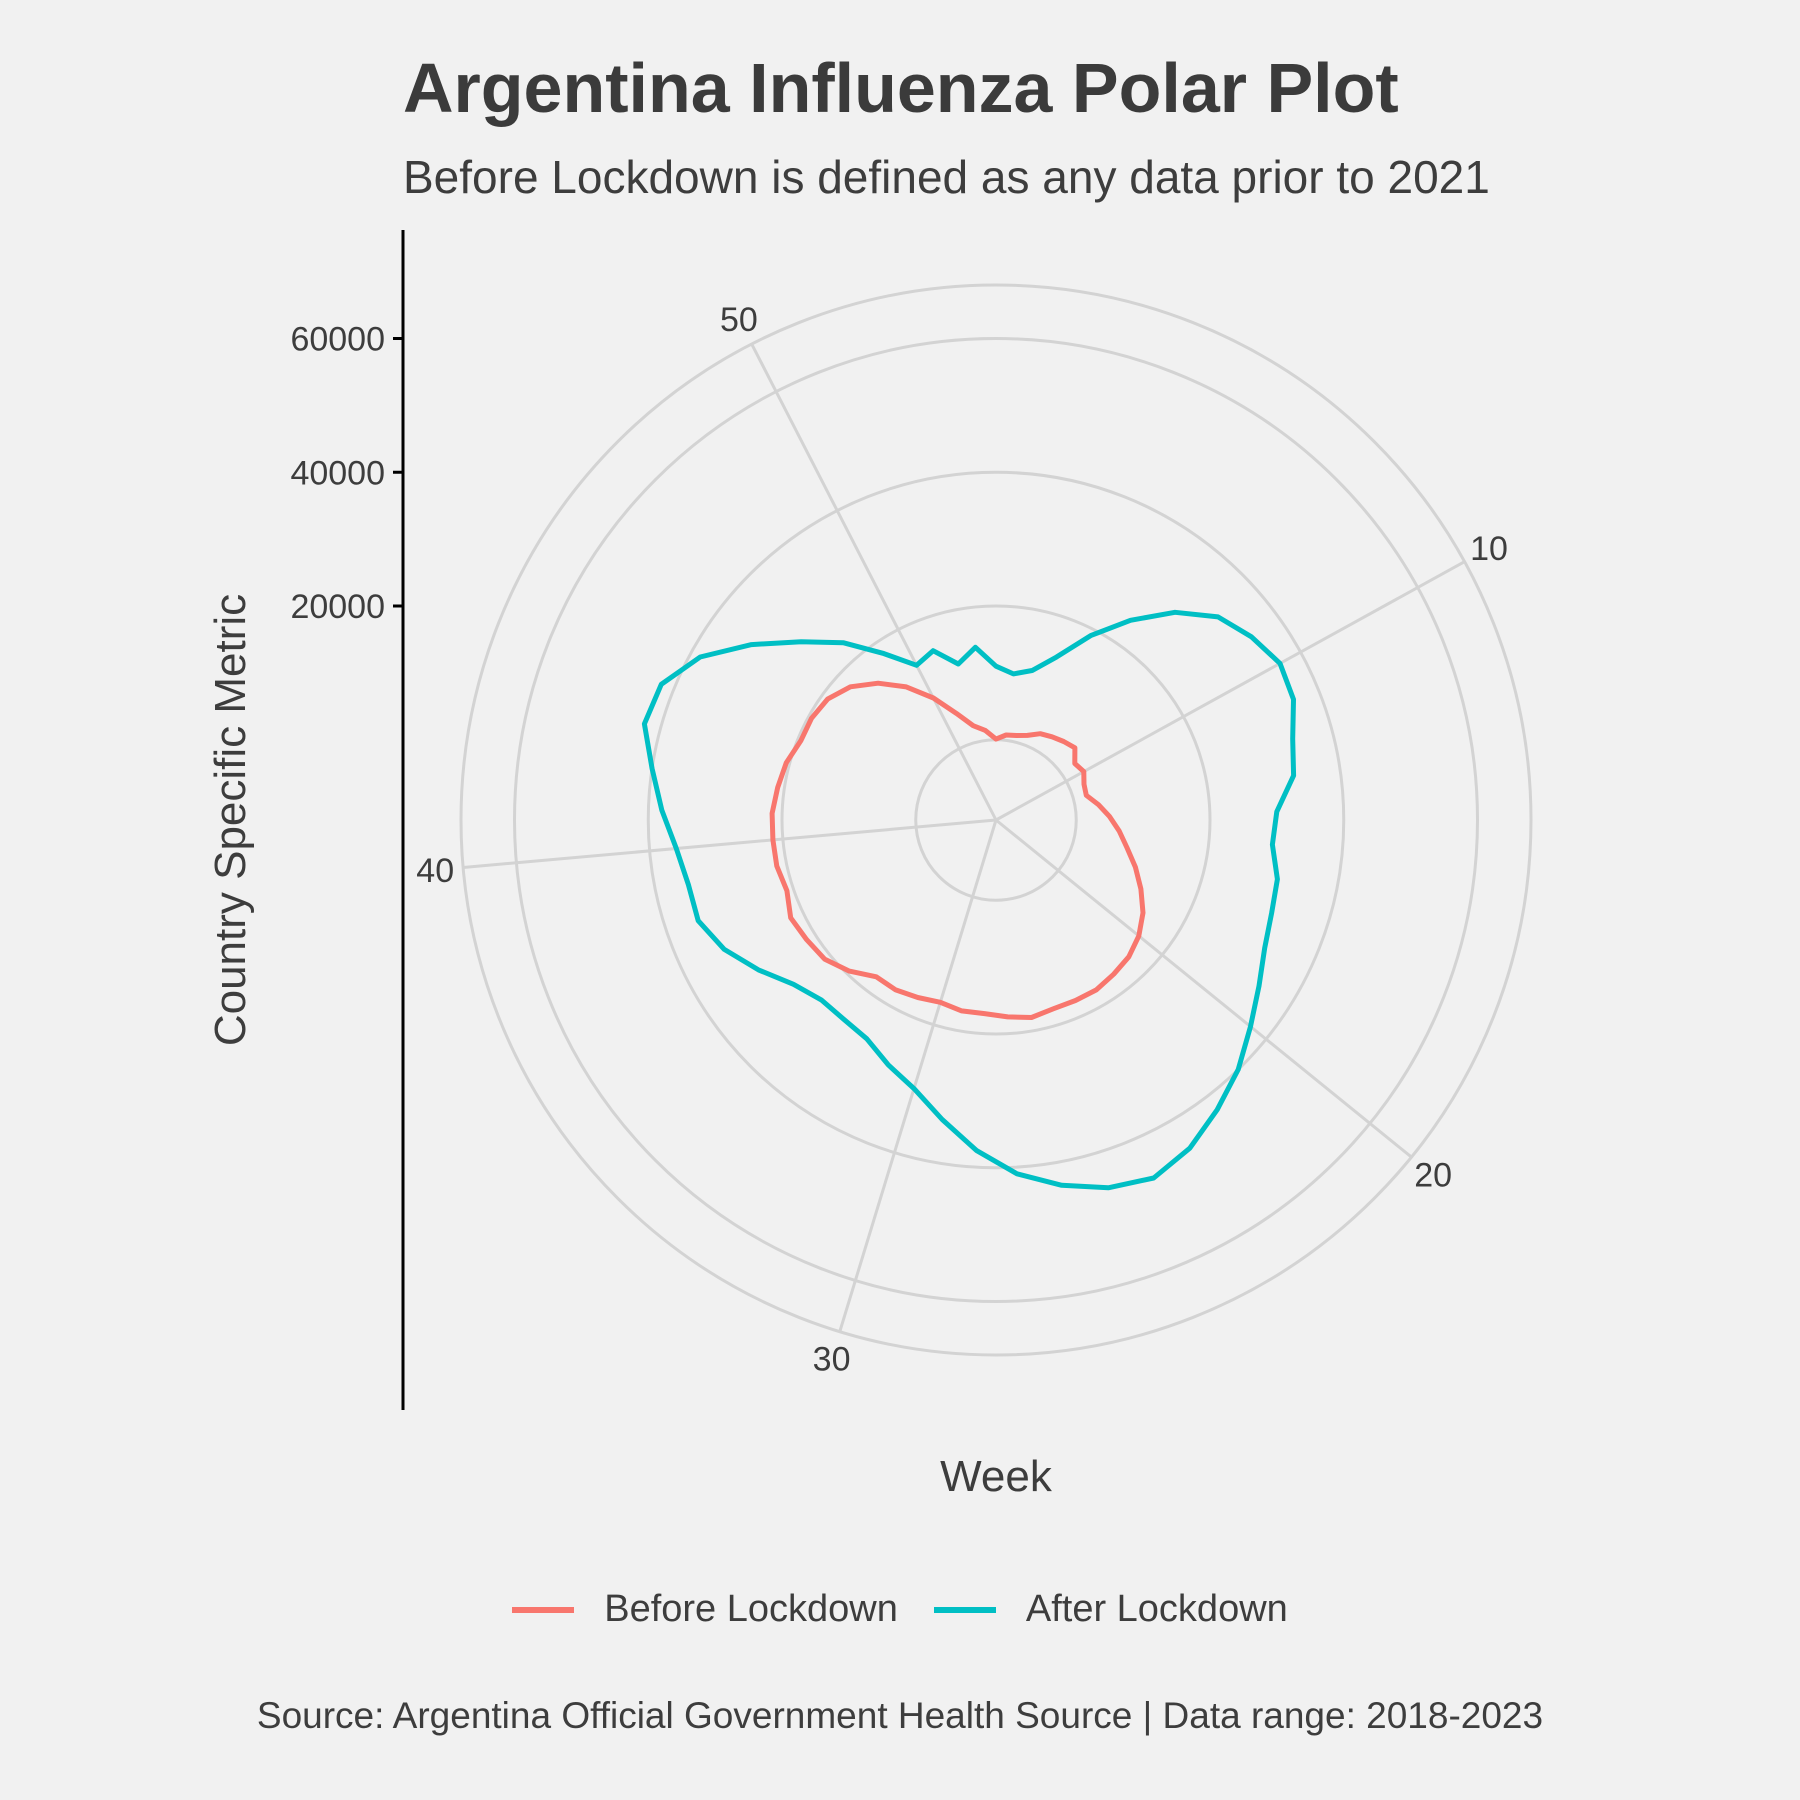 The image size is (1800, 1800). What do you see at coordinates (1433, 1176) in the screenshot?
I see `angle-tick-label-20: 20` at bounding box center [1433, 1176].